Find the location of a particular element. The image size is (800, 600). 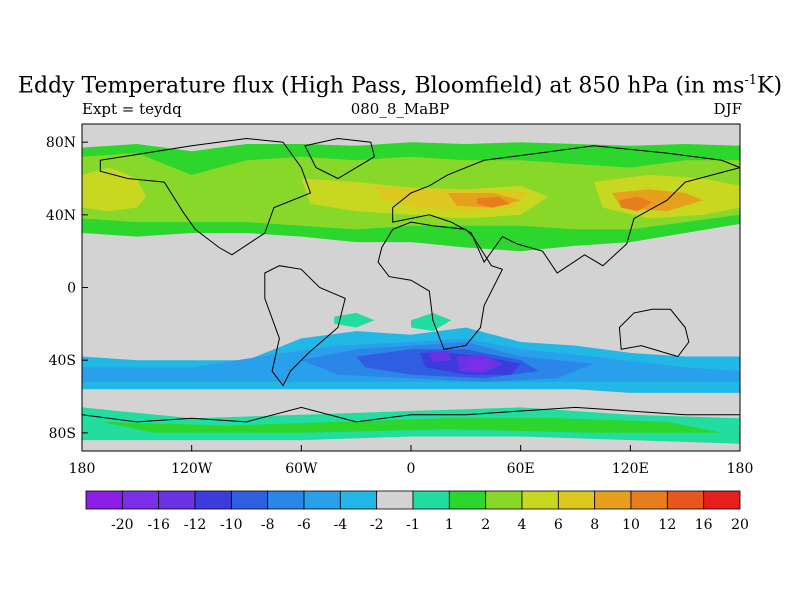

colorbar-label: -4 is located at coordinates (341, 525).